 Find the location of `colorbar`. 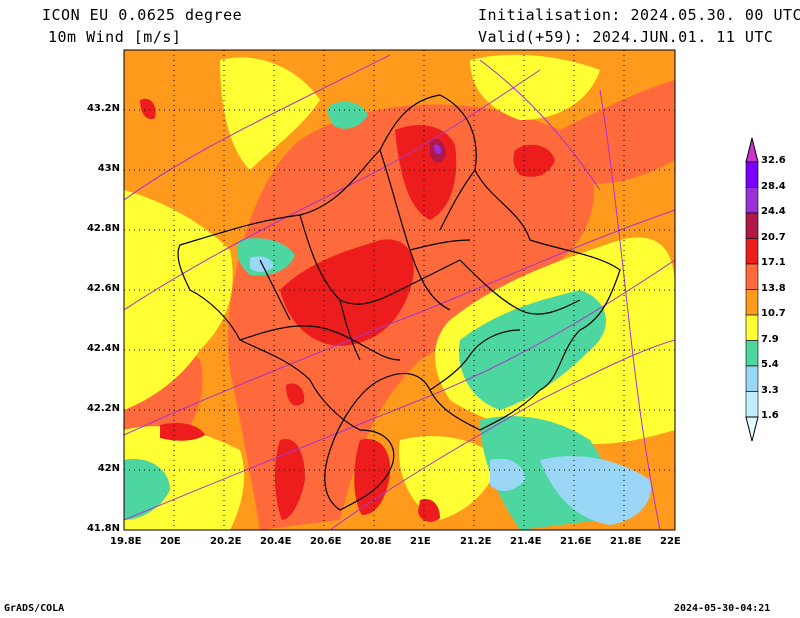

colorbar is located at coordinates (752, 289).